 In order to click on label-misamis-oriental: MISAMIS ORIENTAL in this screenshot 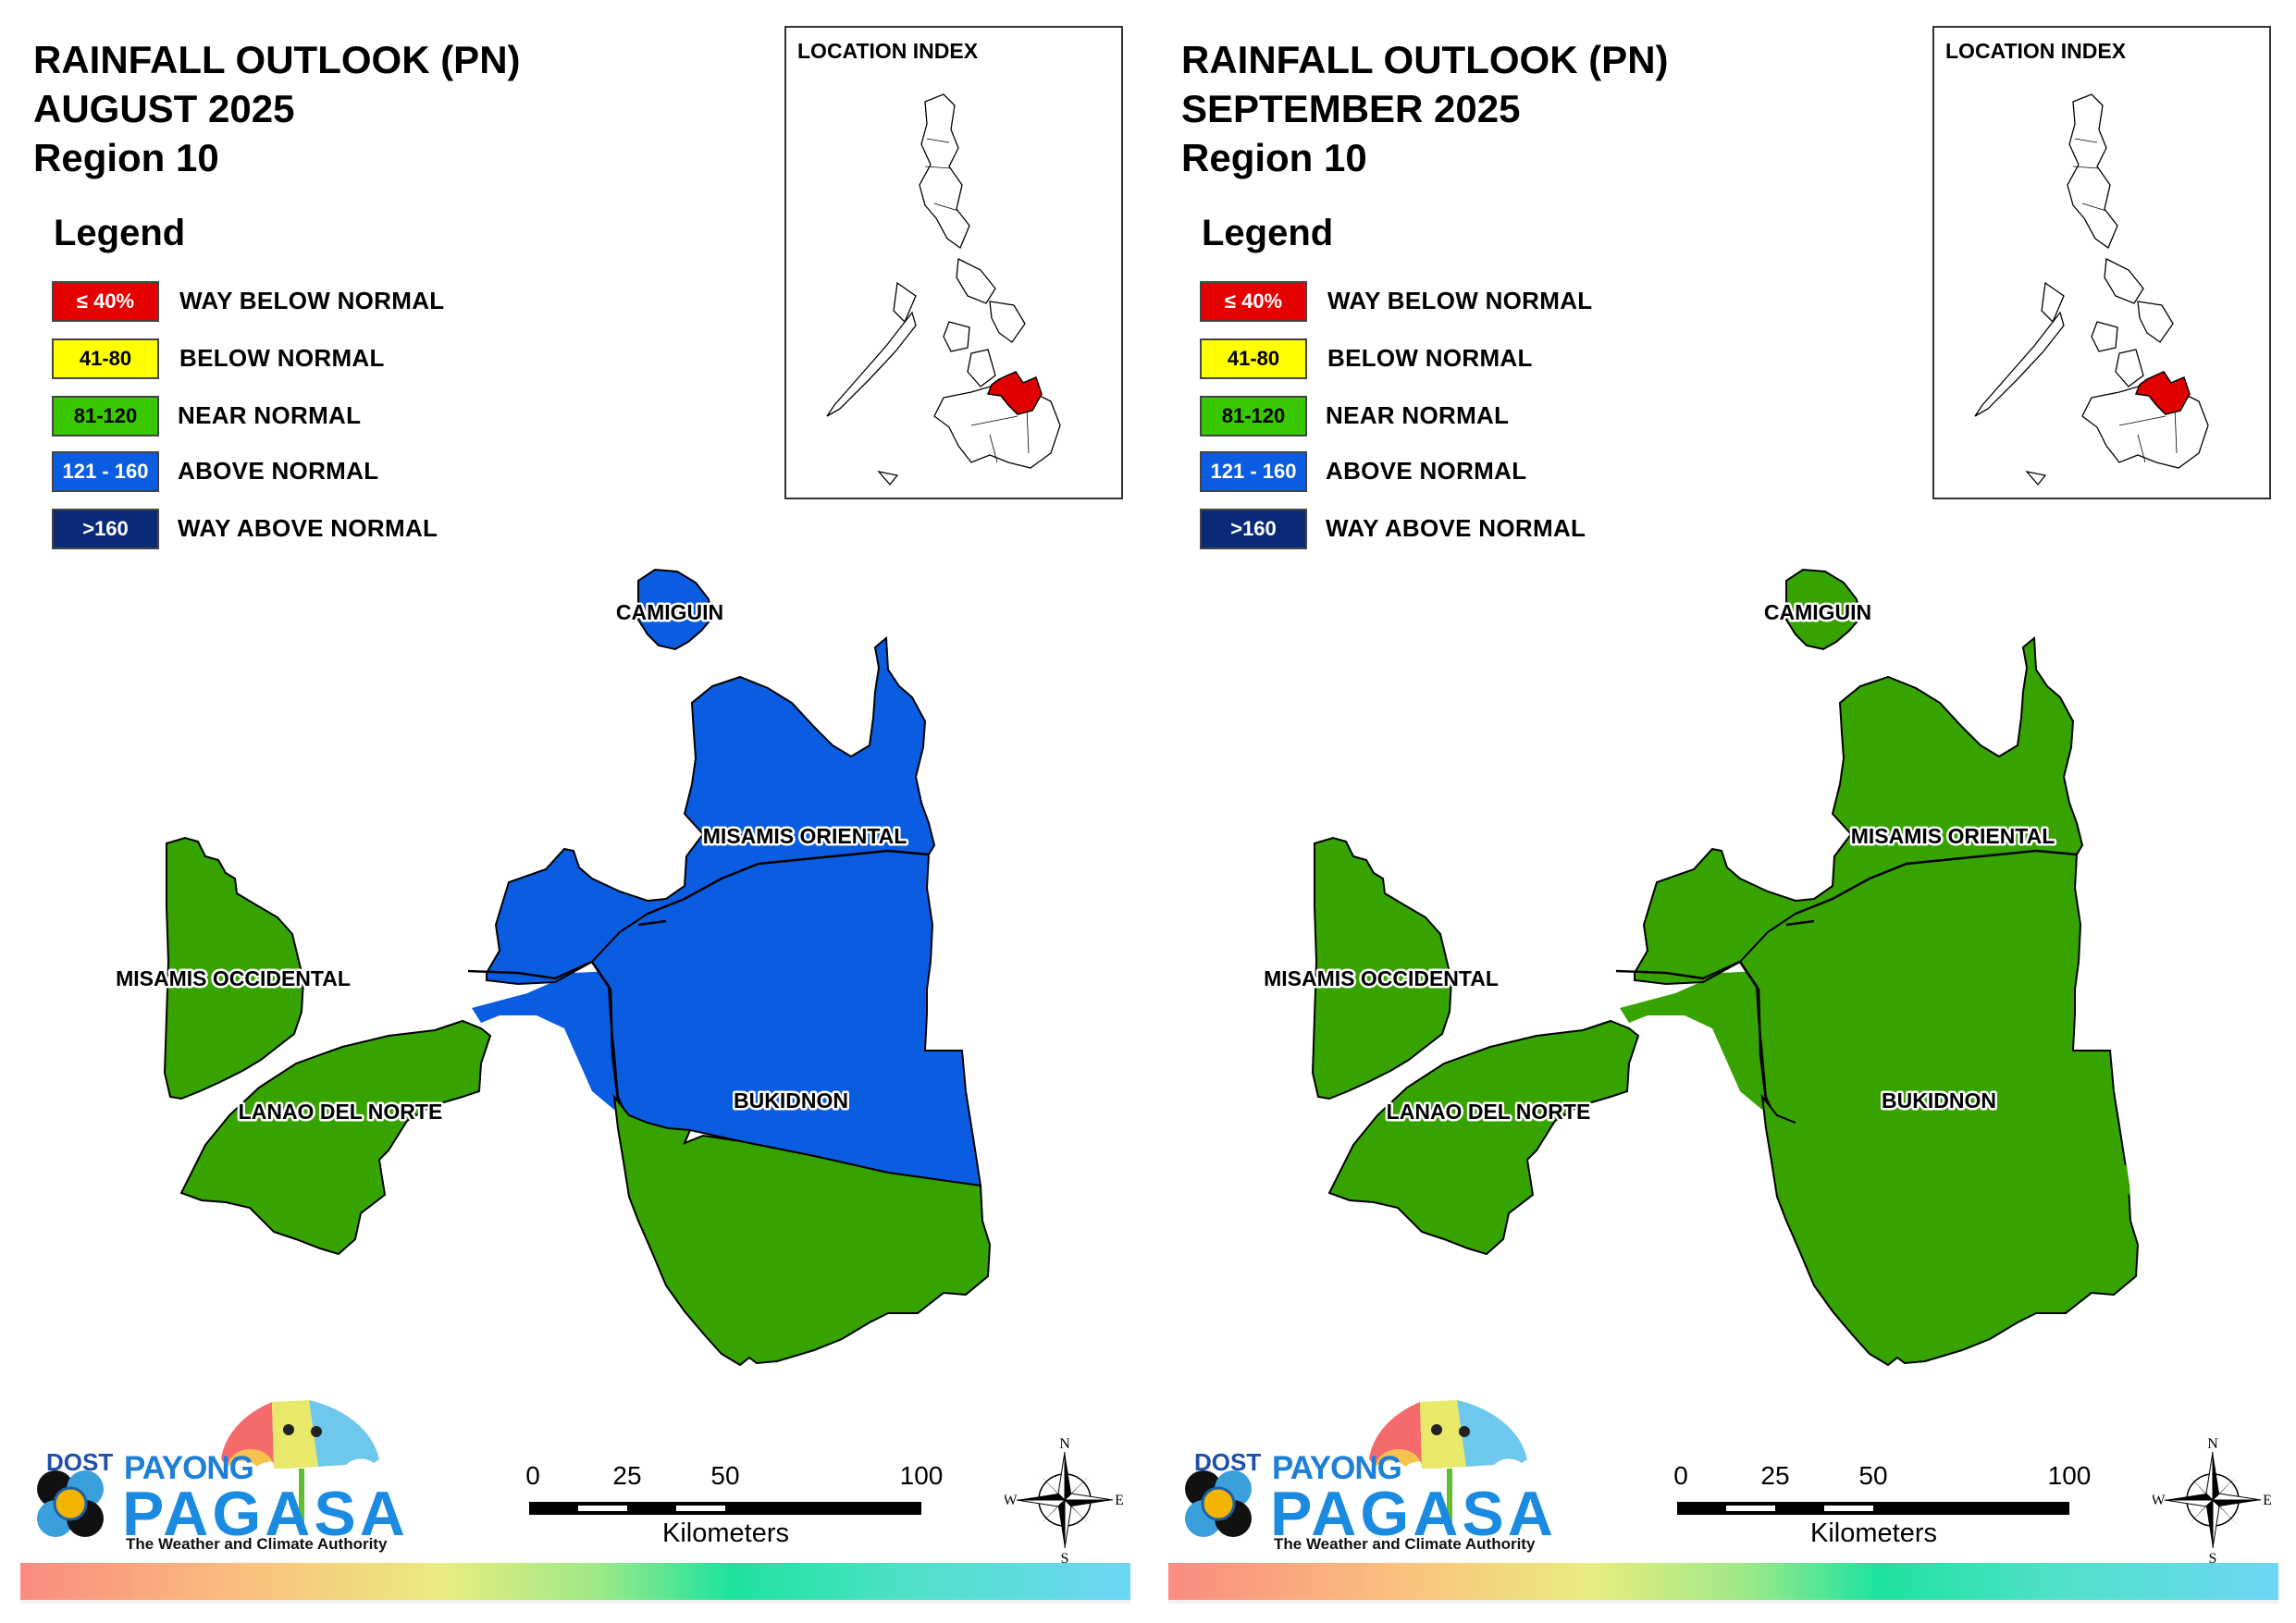, I will do `click(805, 836)`.